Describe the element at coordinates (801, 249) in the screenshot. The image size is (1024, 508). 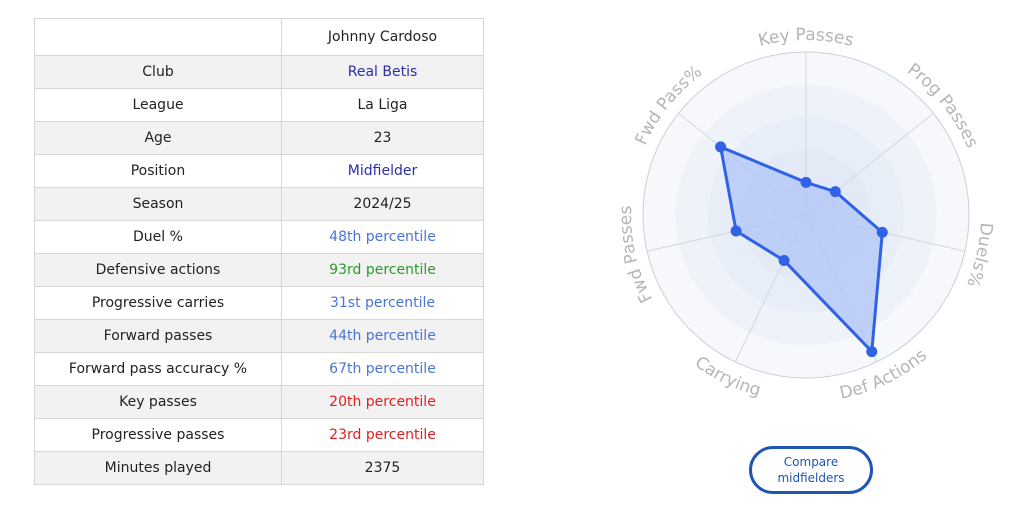
I see `data-series-area` at that location.